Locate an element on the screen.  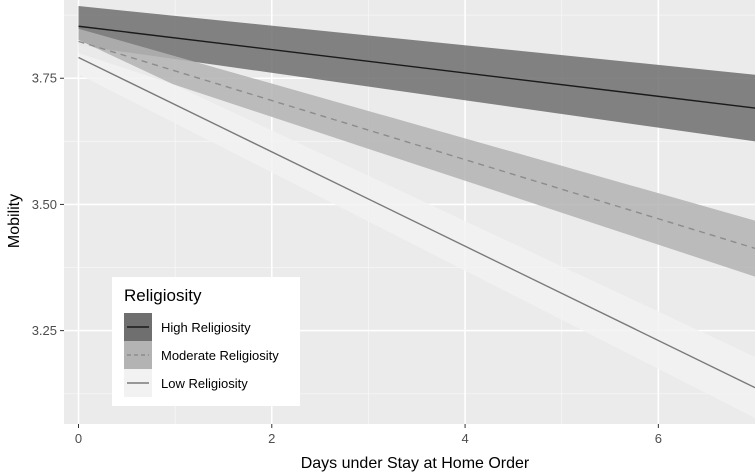
y-axis: 3.25 3.50 3.75 is located at coordinates (48, 204).